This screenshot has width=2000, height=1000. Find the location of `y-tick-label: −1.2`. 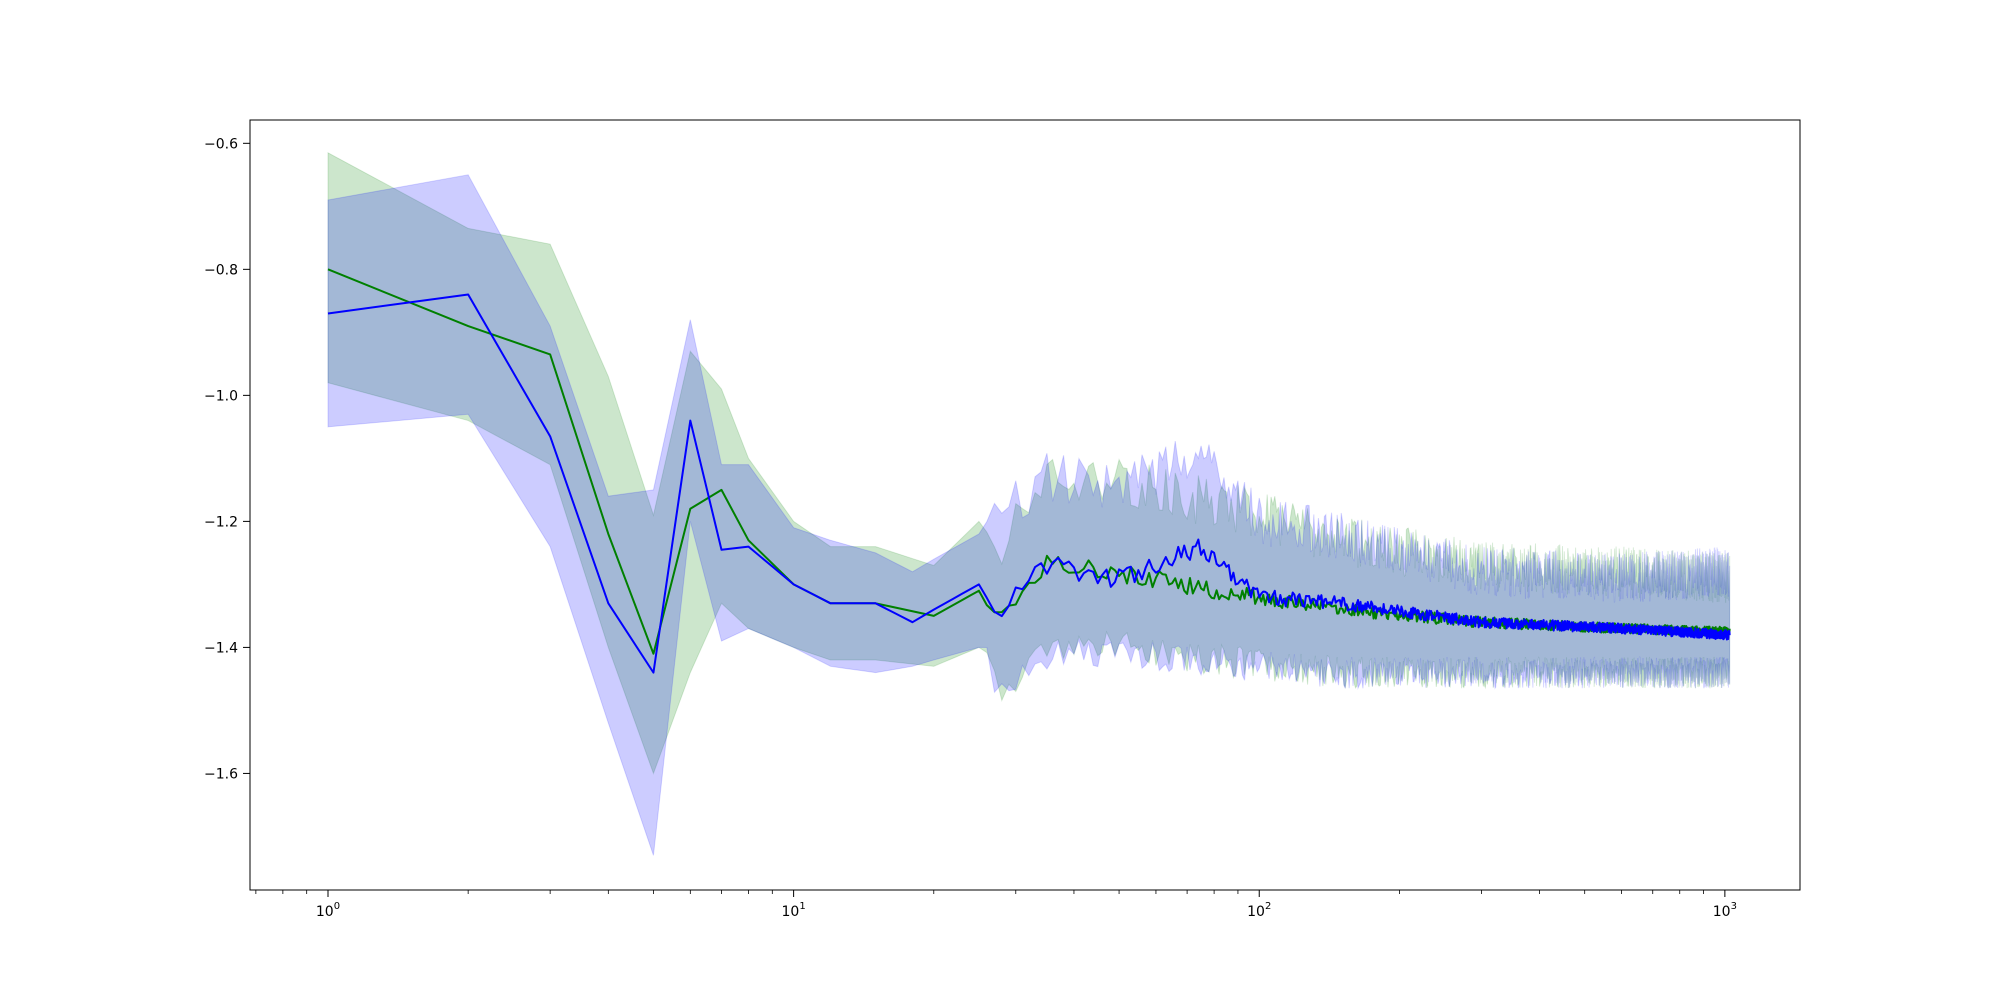

y-tick-label: −1.2 is located at coordinates (221, 522).